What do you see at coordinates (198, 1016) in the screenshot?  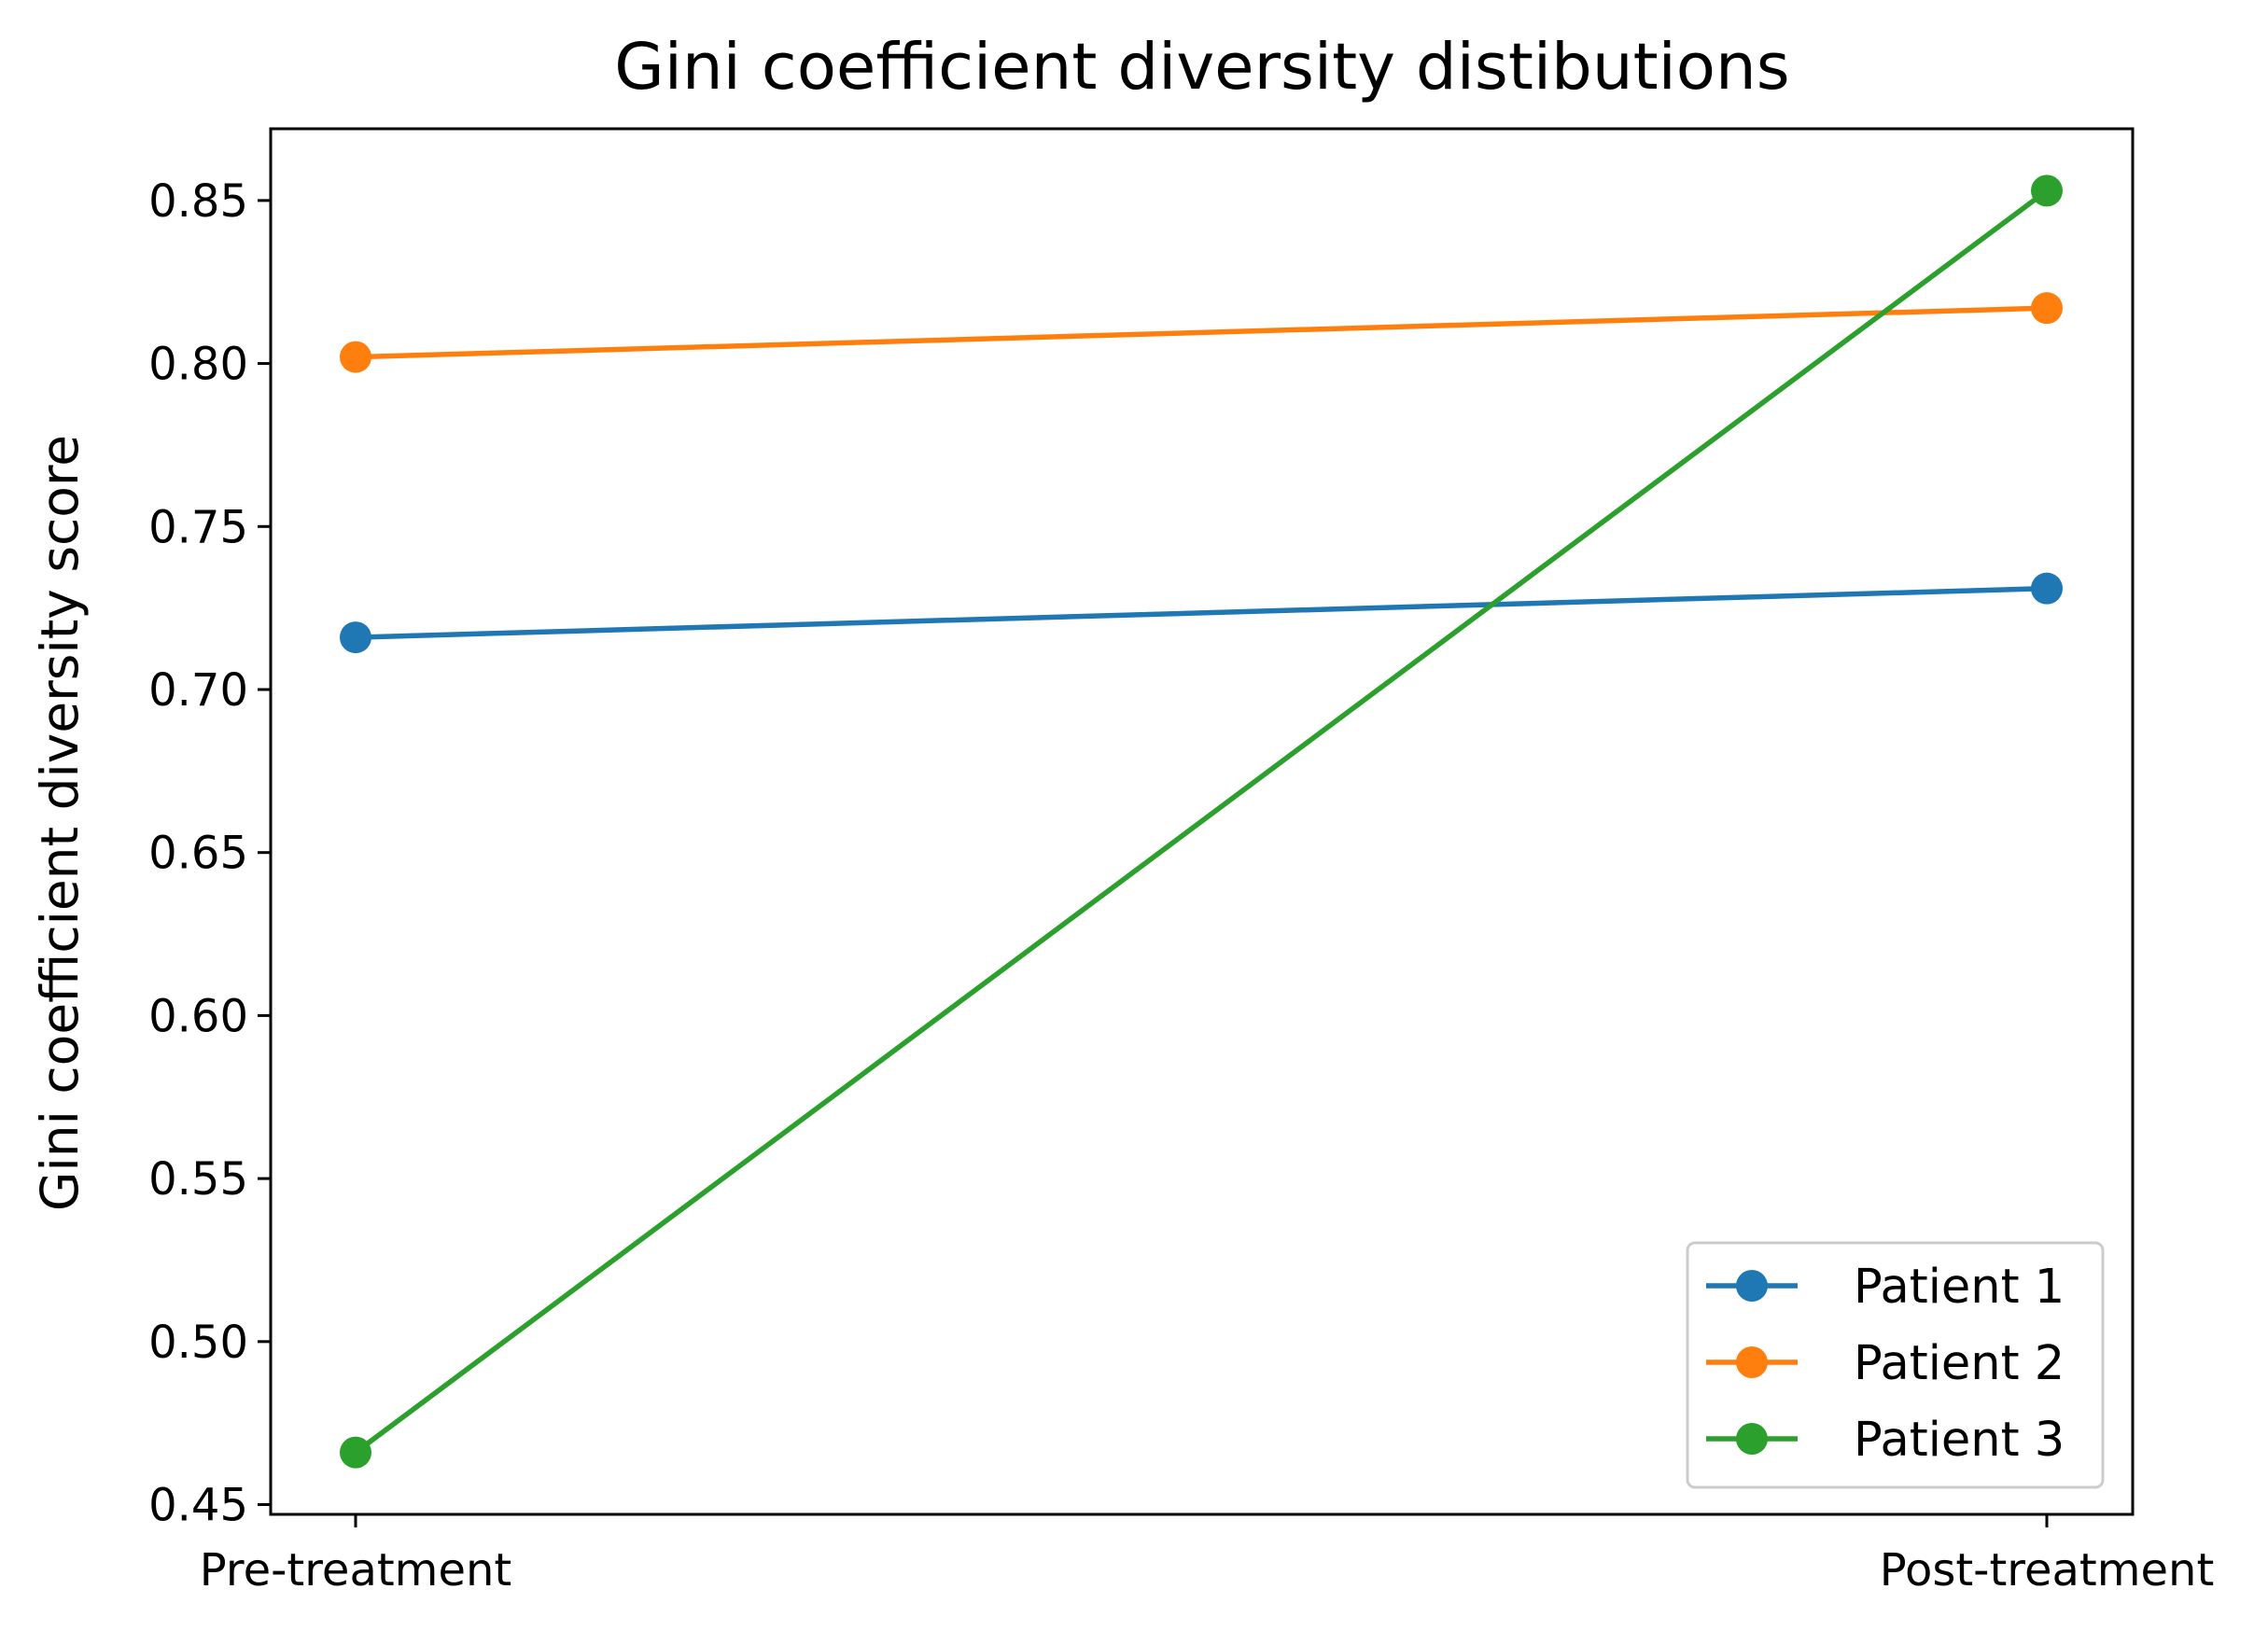 I see `y-tick-label: 0.60` at bounding box center [198, 1016].